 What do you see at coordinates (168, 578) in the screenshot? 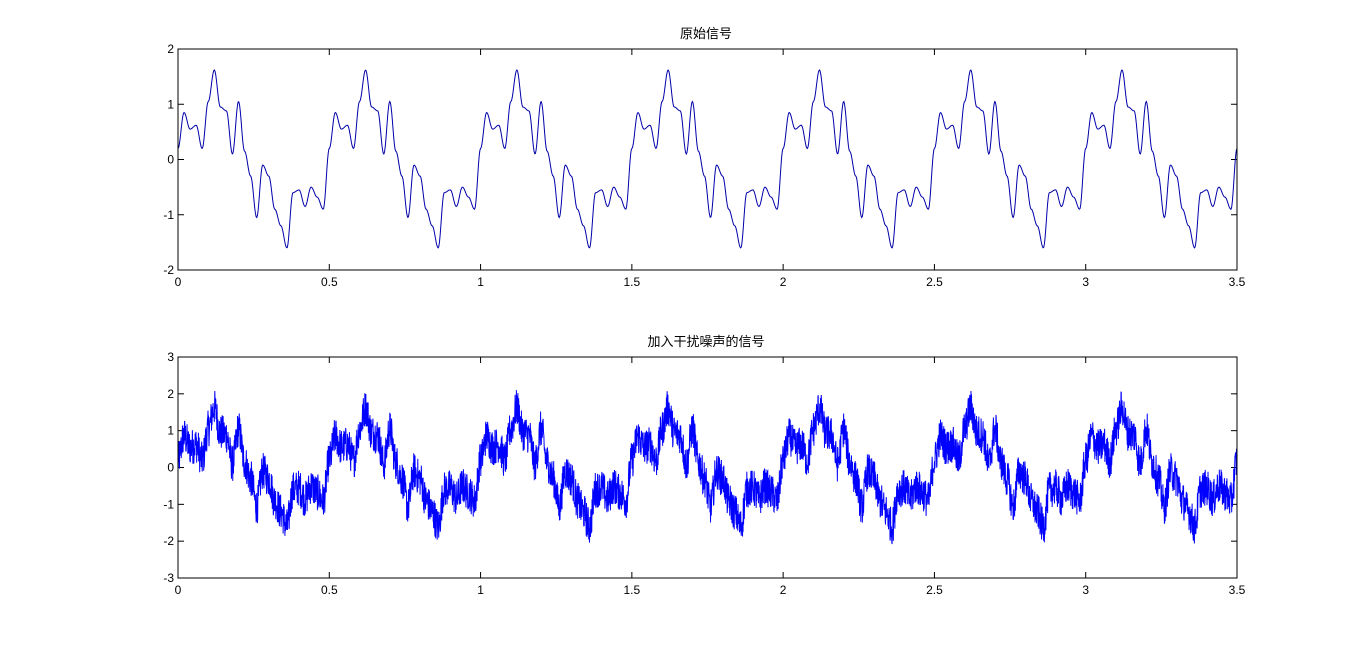
I see `y-tick-label: -3` at bounding box center [168, 578].